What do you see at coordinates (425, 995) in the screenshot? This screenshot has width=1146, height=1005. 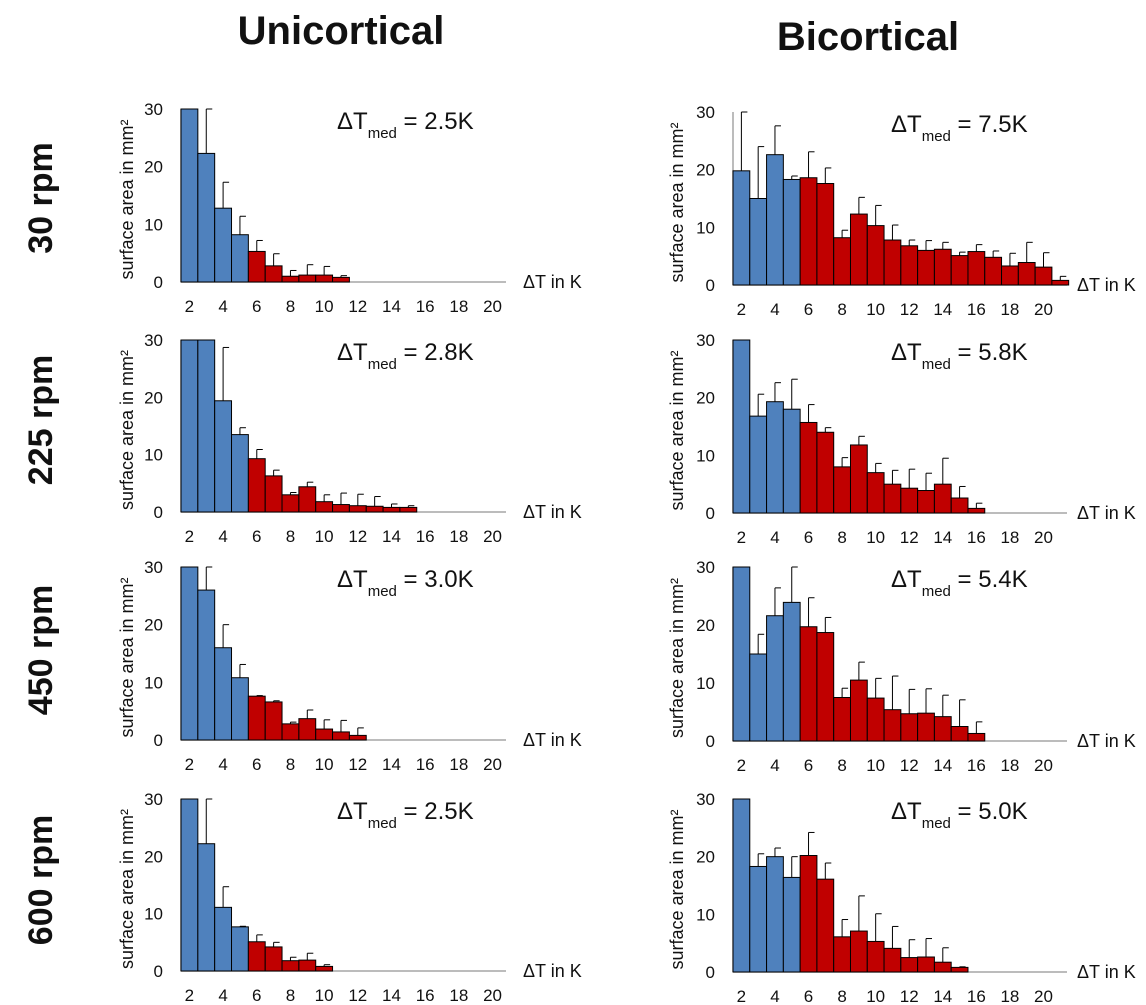 I see `x-tick-label: 16` at bounding box center [425, 995].